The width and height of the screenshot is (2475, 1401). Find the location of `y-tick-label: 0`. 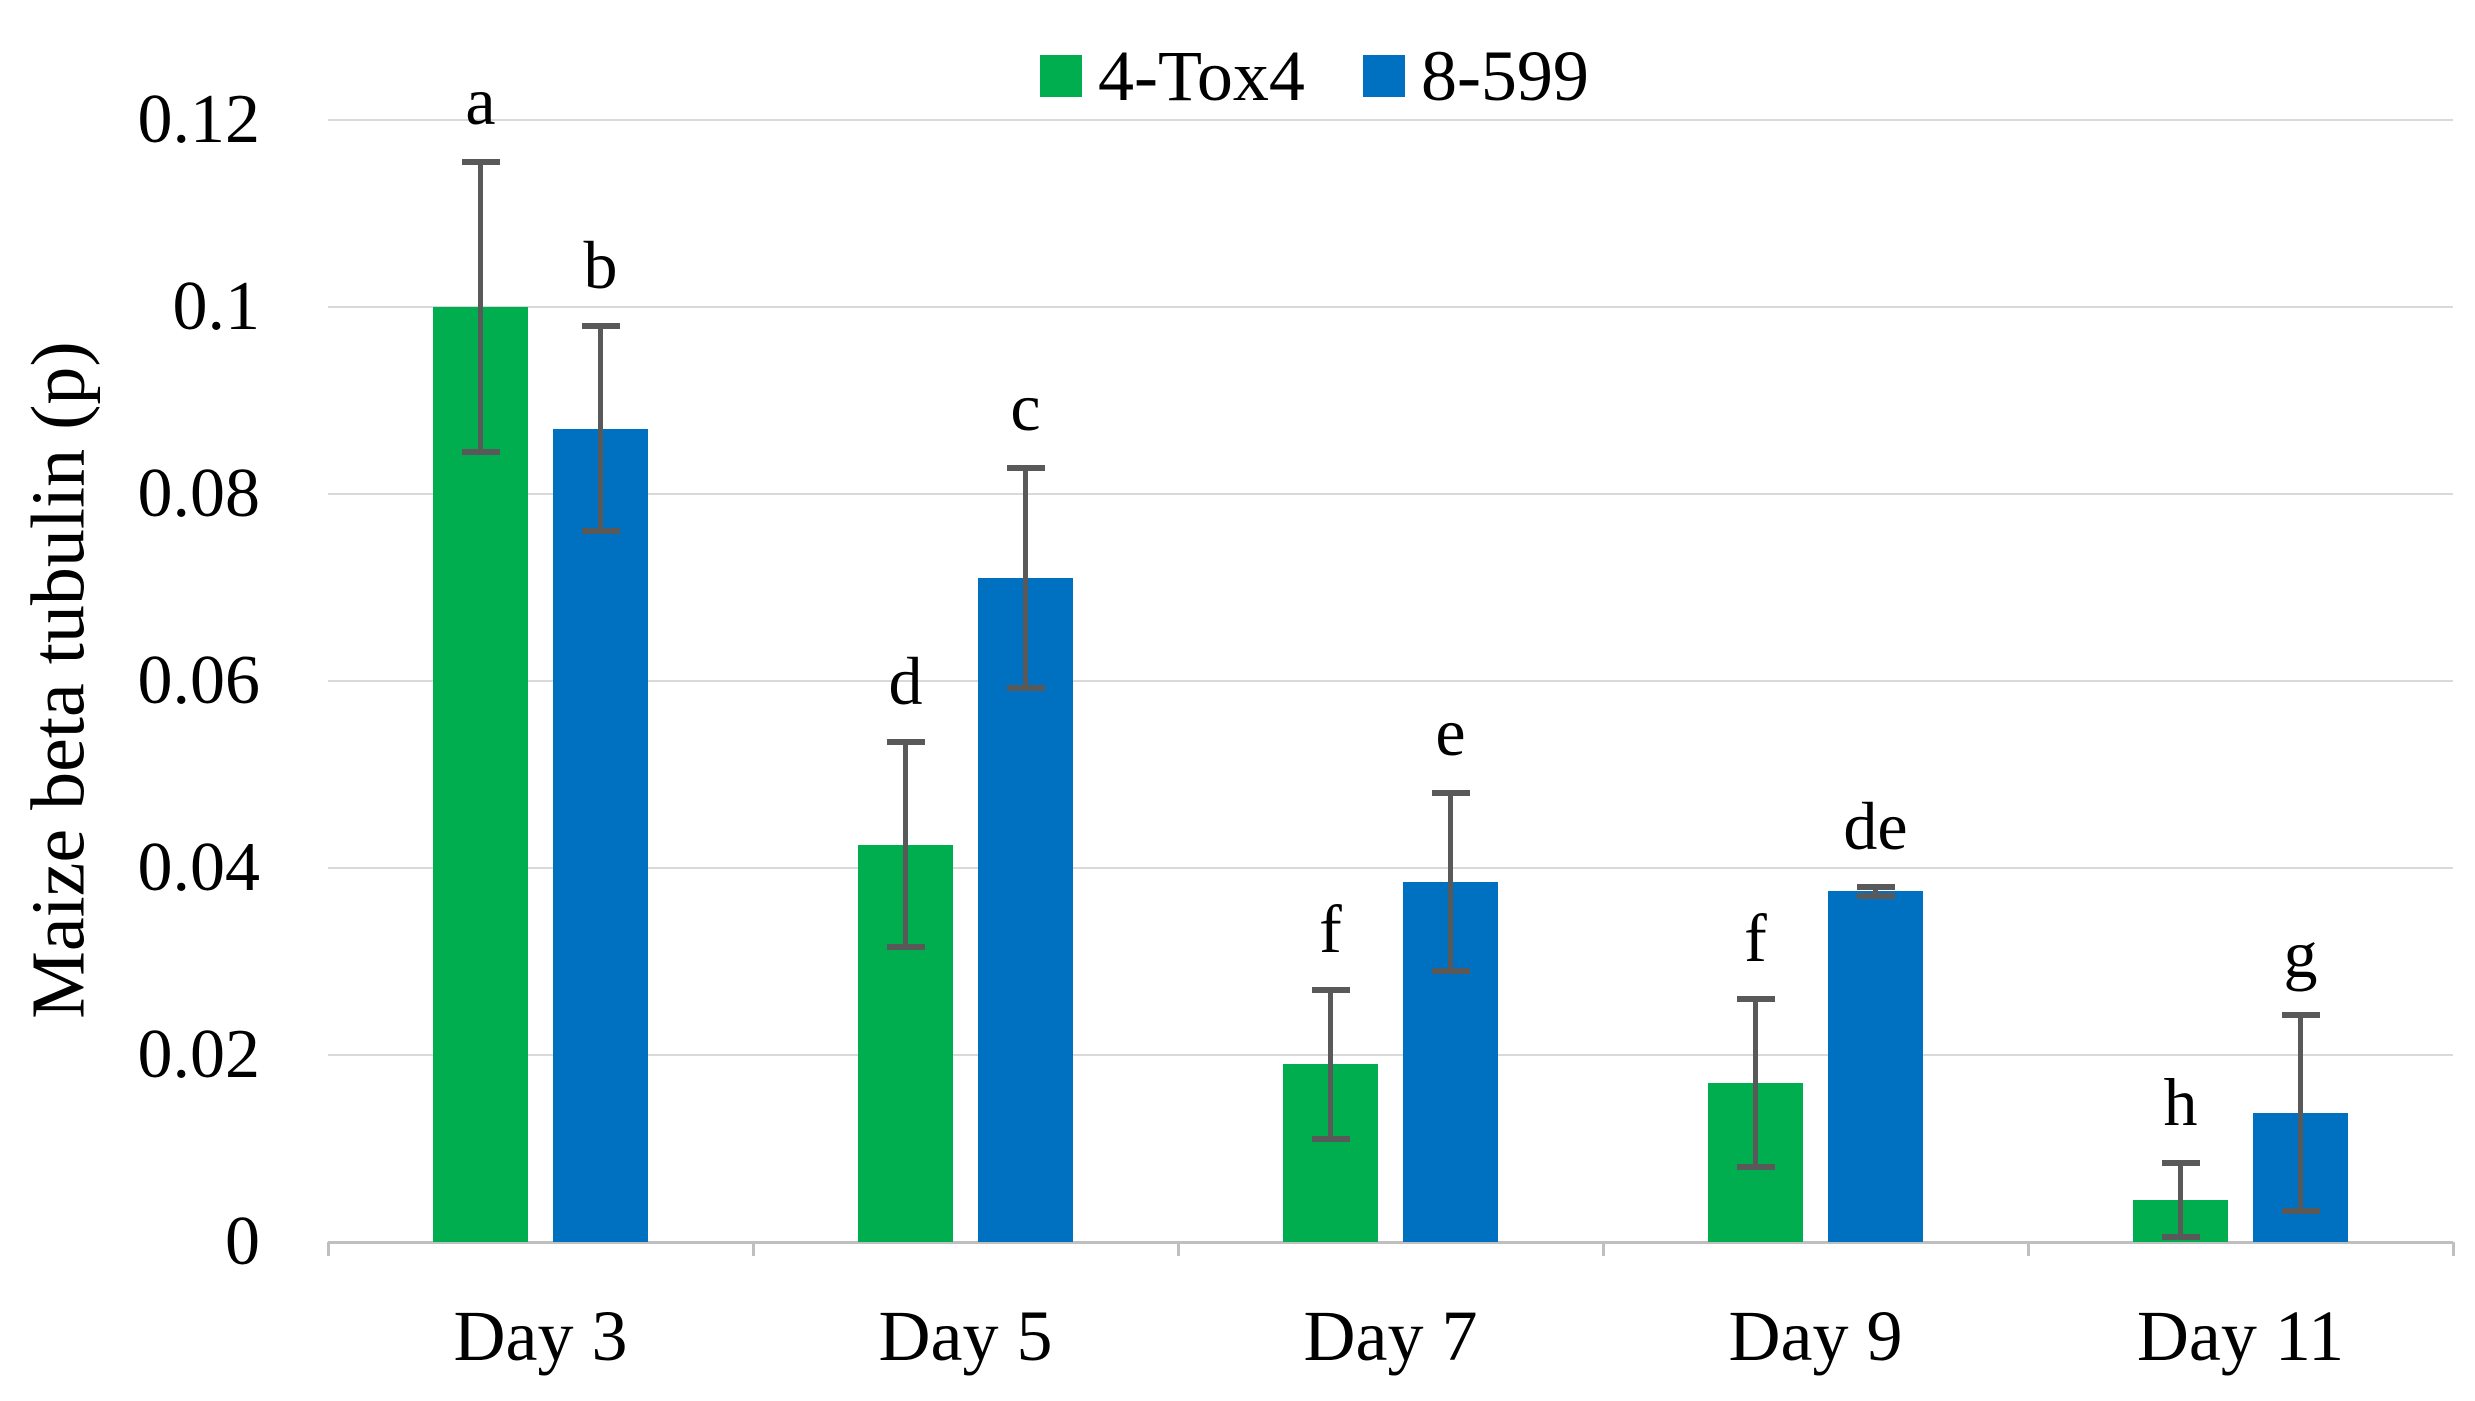

y-tick-label: 0 is located at coordinates (242, 1241).